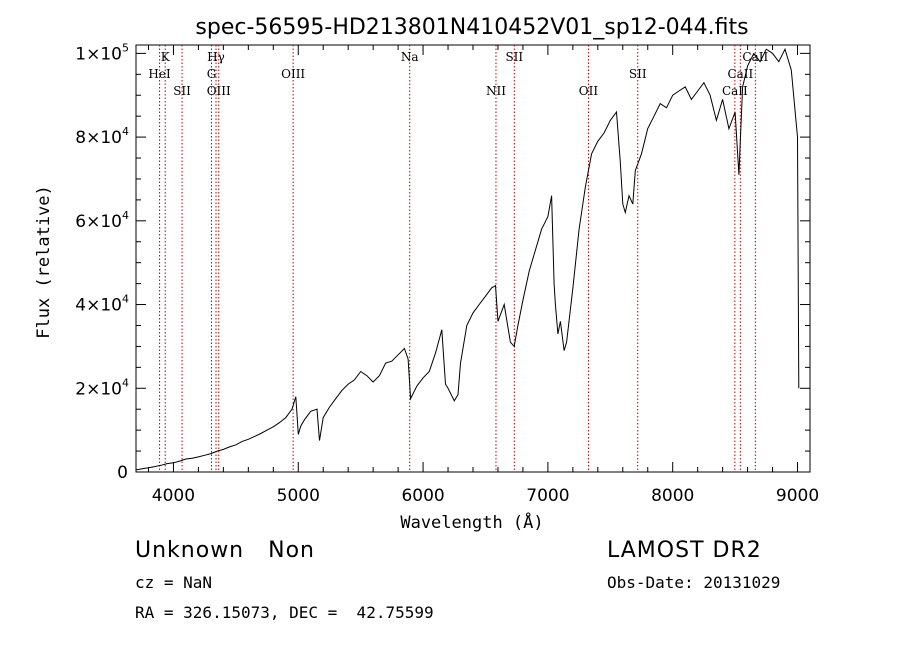 The image size is (900, 649). What do you see at coordinates (98, 389) in the screenshot?
I see `y-tick-label: 2×10` at bounding box center [98, 389].